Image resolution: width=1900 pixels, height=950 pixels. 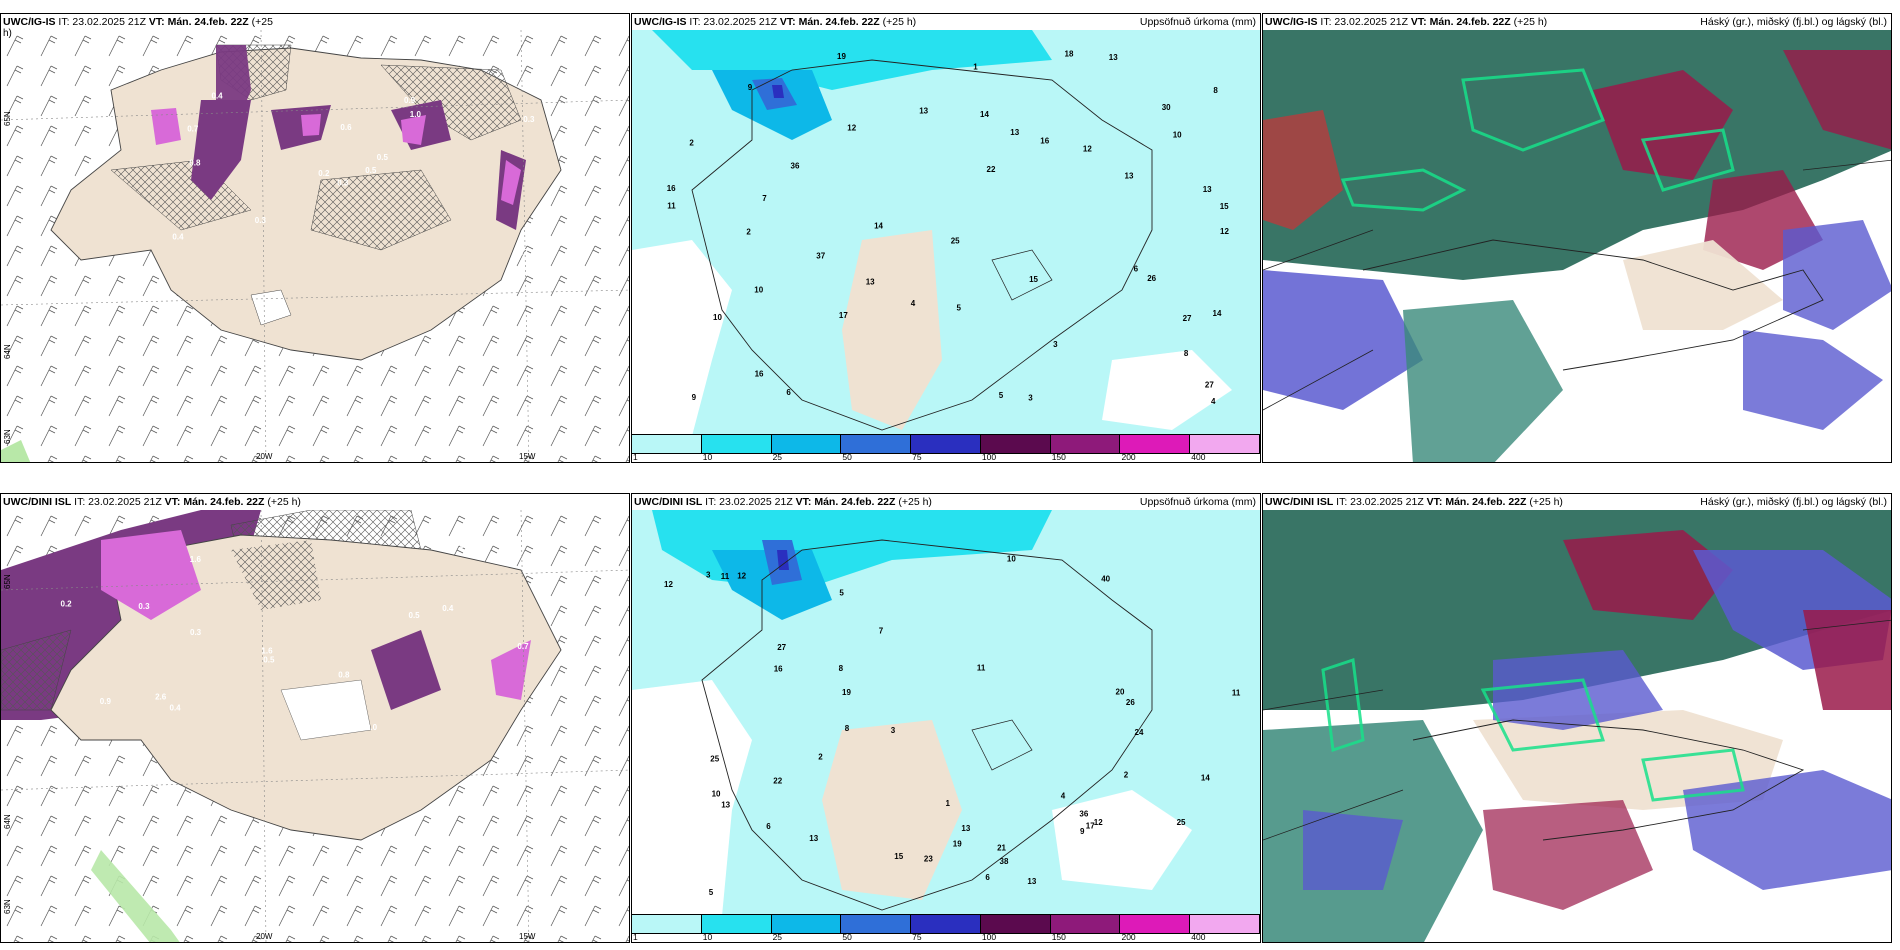 What do you see at coordinates (264, 936) in the screenshot?
I see `lon-label: 20W` at bounding box center [264, 936].